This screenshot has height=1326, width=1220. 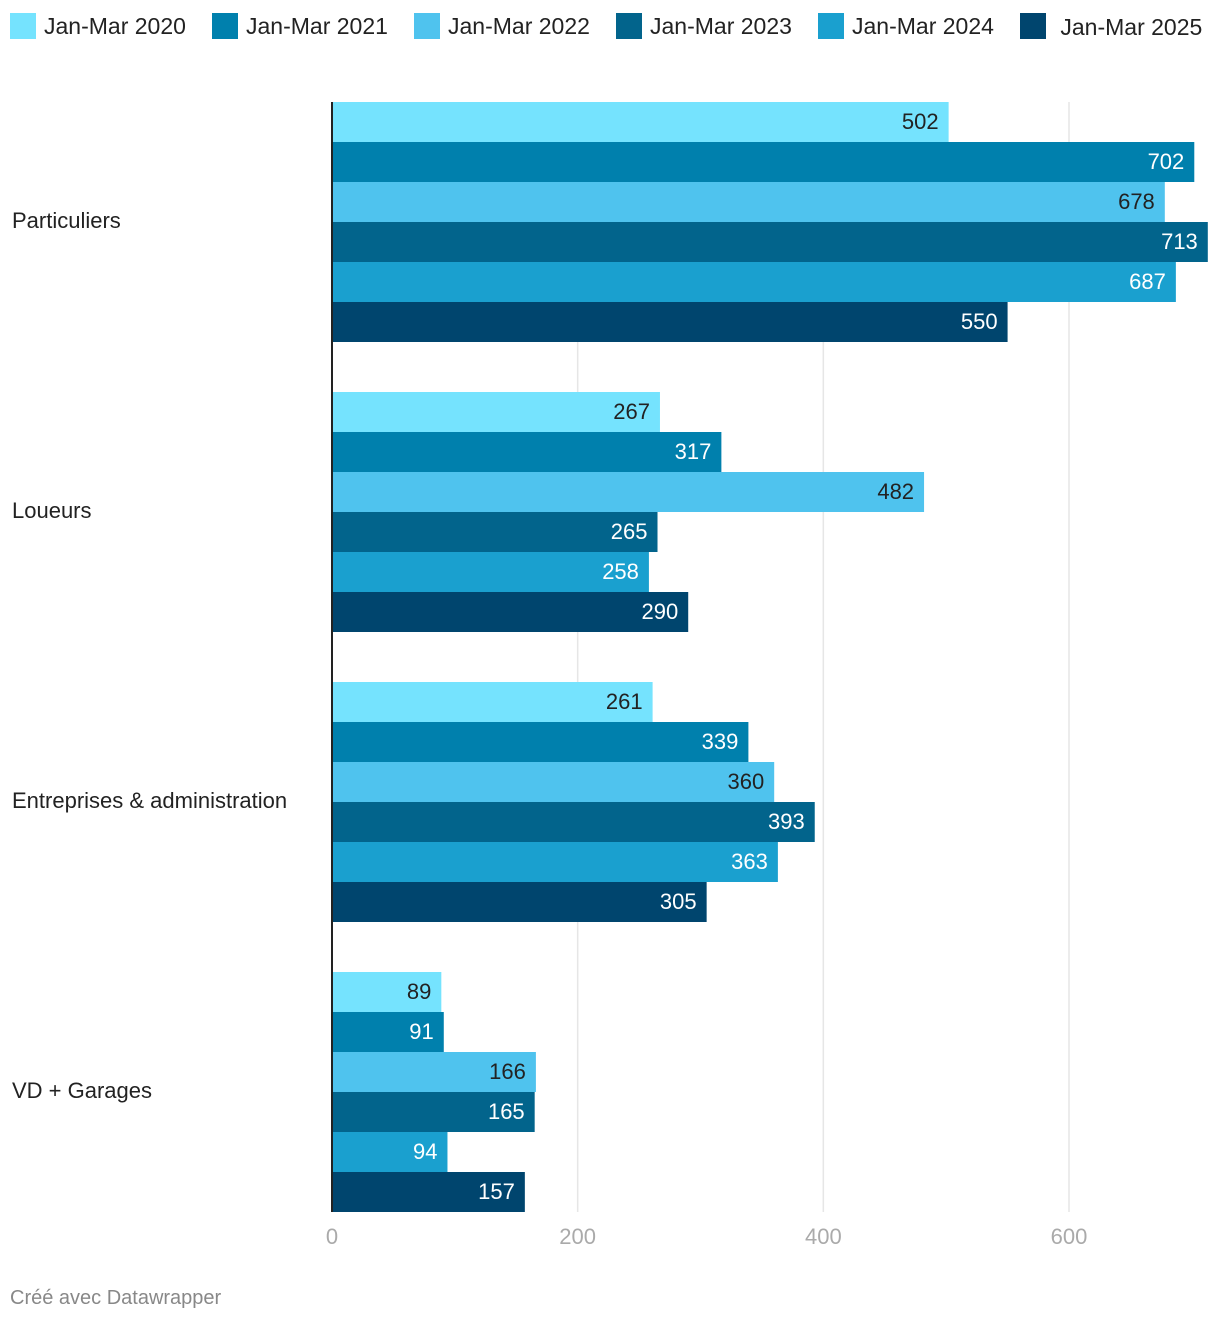 What do you see at coordinates (419, 991) in the screenshot?
I see `bar-value-label: 89` at bounding box center [419, 991].